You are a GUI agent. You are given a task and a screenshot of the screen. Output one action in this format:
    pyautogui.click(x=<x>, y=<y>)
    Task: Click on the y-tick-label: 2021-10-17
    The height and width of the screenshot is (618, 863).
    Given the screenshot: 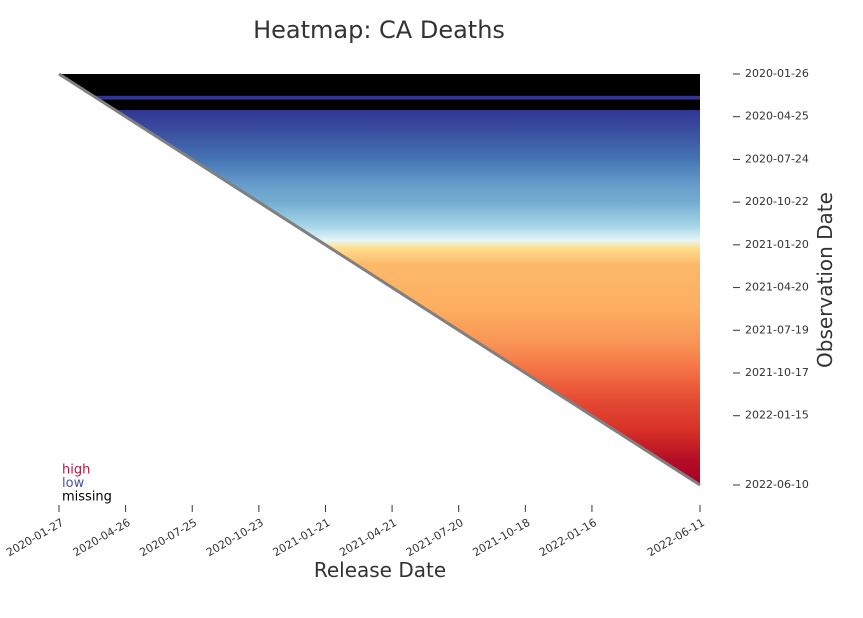 What is the action you would take?
    pyautogui.click(x=777, y=372)
    